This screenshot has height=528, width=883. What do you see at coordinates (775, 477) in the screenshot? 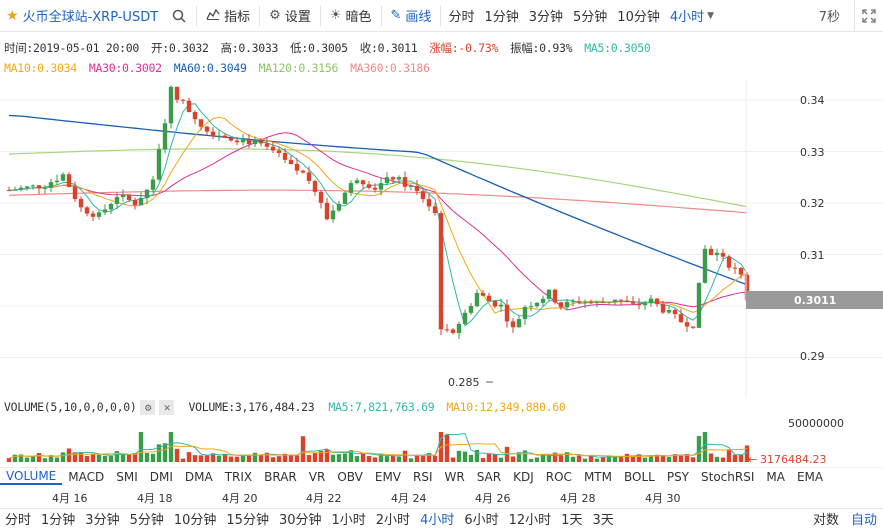
I see `indicator-tab-ma: MA` at bounding box center [775, 477].